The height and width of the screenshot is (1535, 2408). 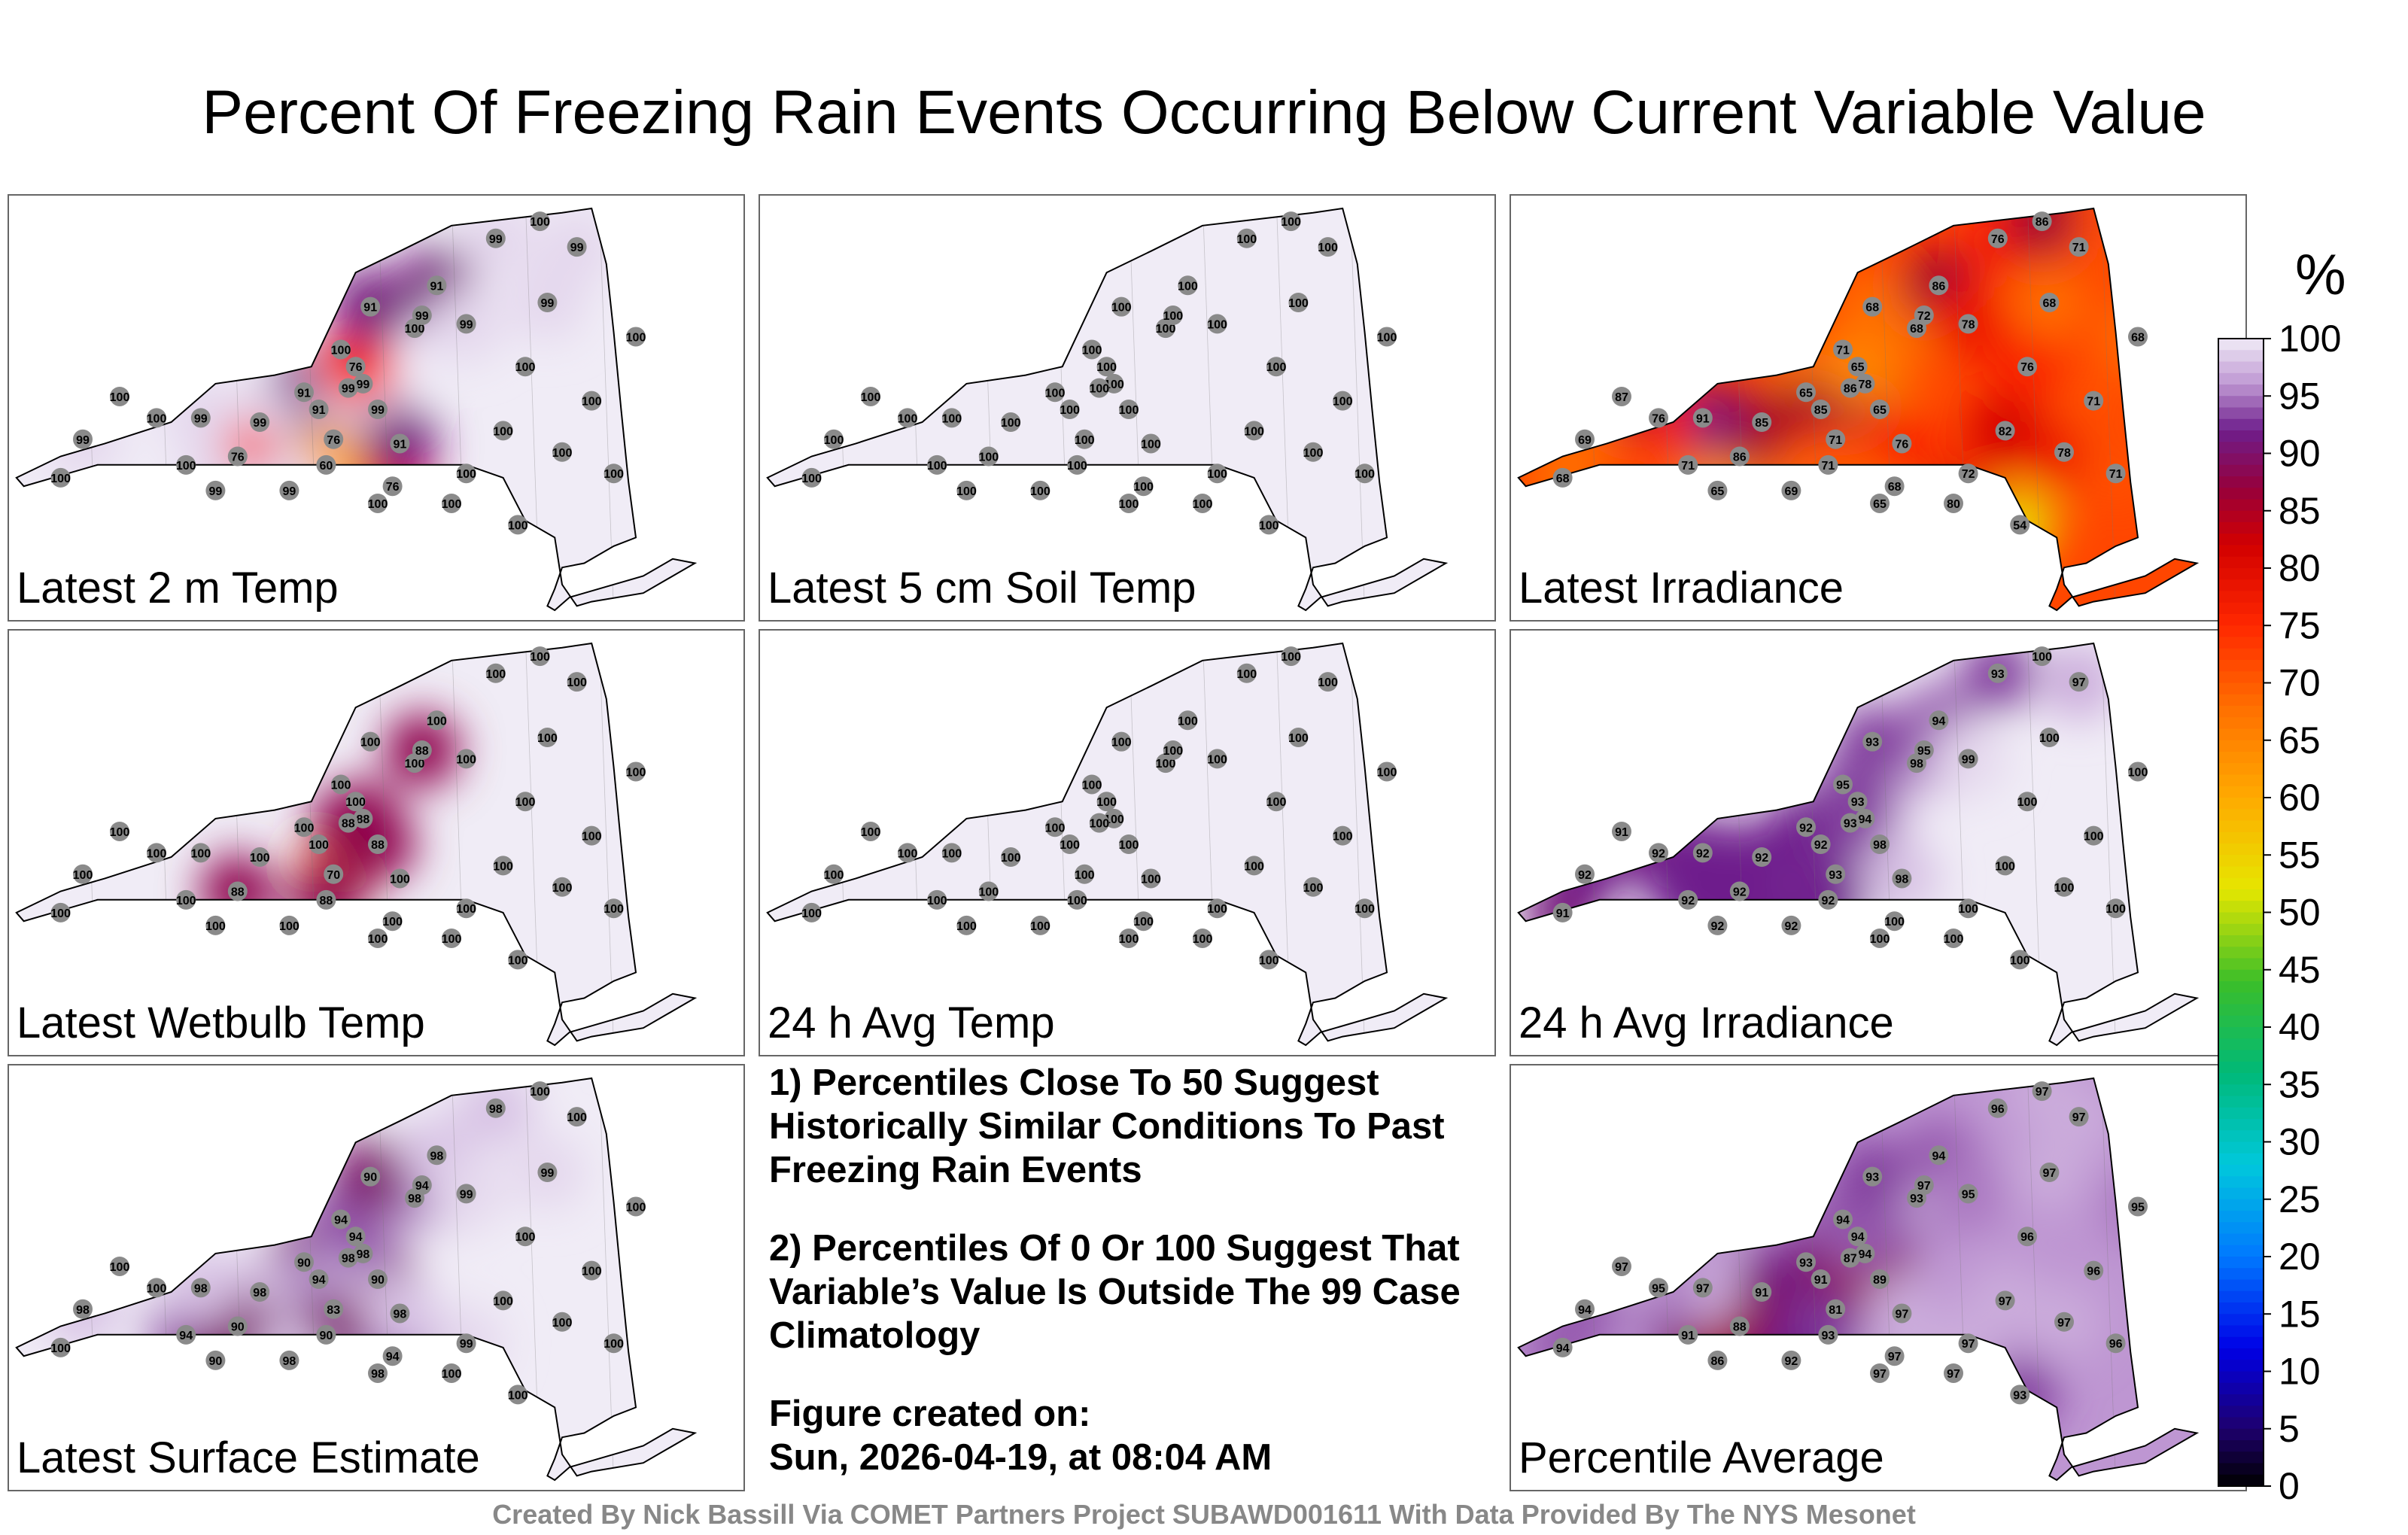 I want to click on station-marker: 93, so click(x=1997, y=673).